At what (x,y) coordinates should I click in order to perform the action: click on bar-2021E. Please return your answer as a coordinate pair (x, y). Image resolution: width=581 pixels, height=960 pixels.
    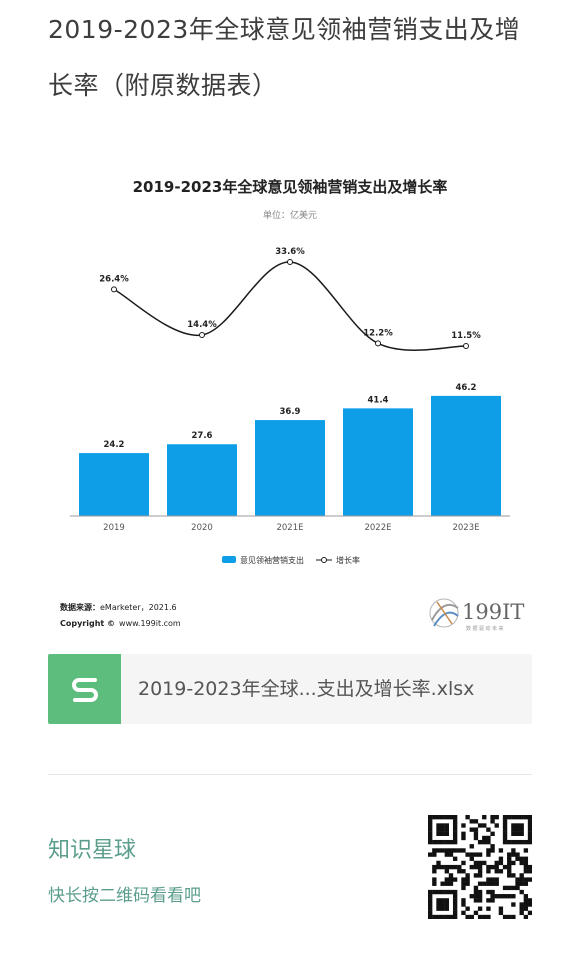
    Looking at the image, I should click on (290, 468).